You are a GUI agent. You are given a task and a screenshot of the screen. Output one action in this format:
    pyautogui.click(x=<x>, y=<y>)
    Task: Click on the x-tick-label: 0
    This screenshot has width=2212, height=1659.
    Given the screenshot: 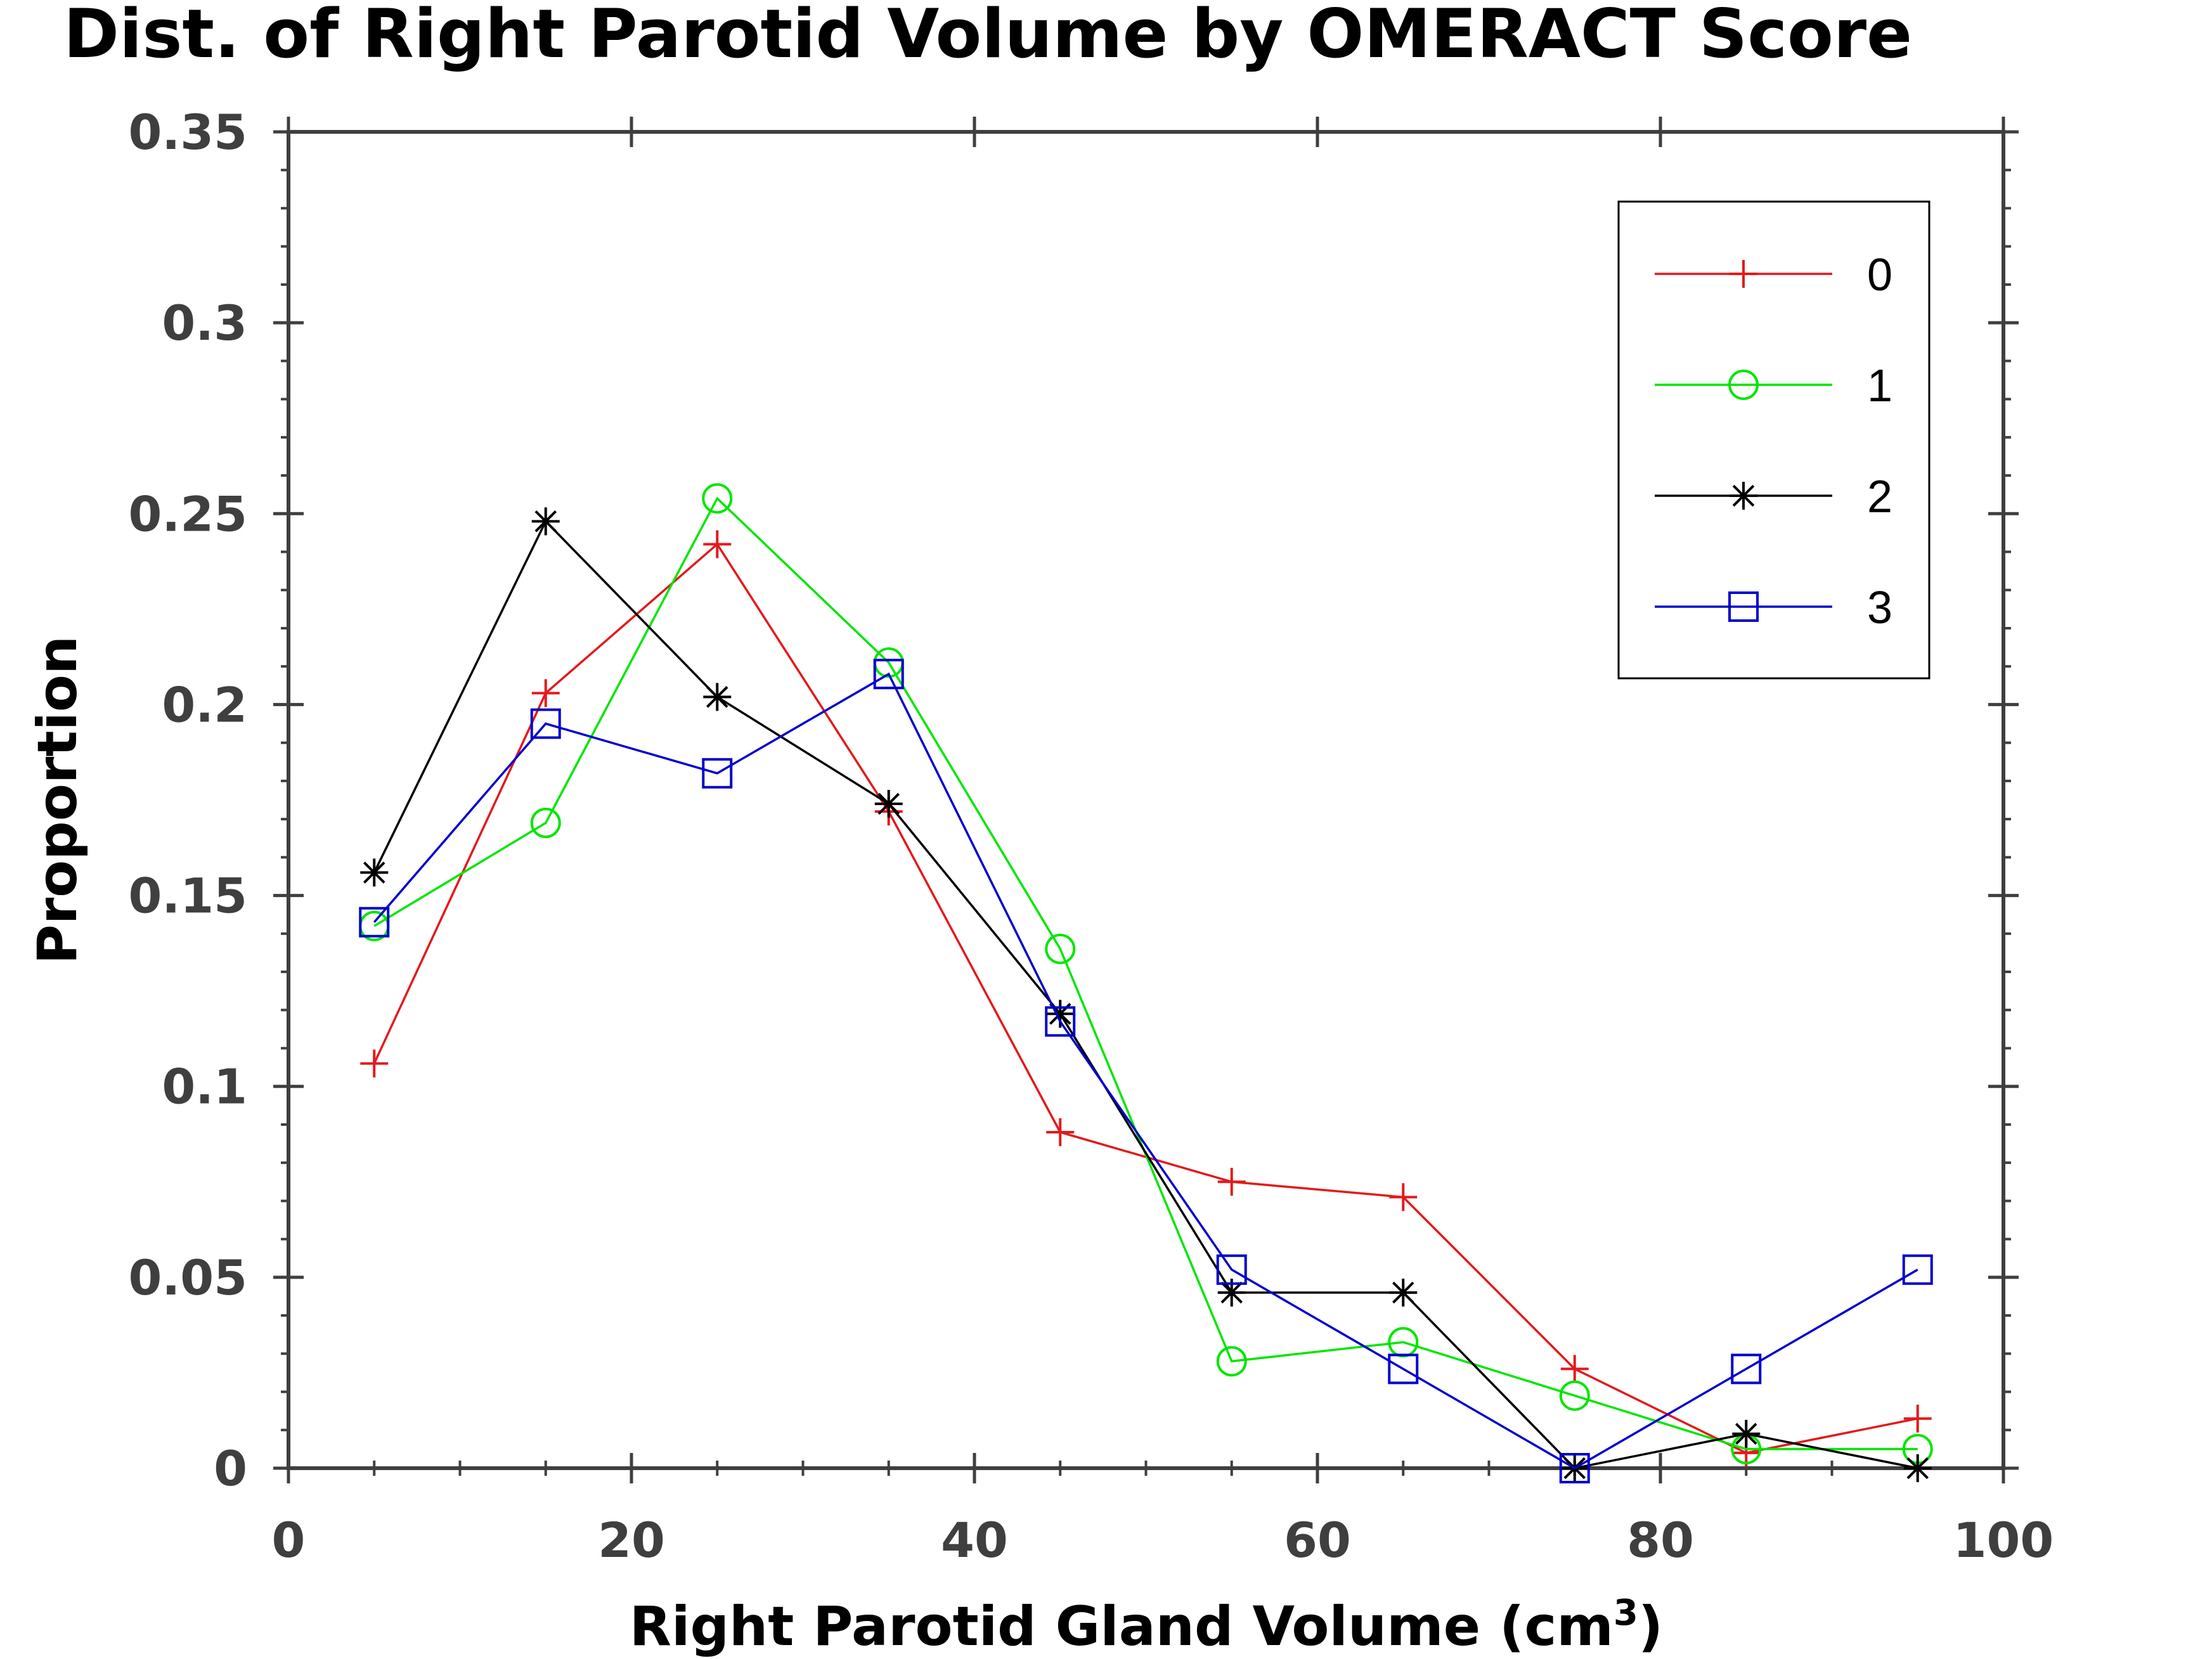 What is the action you would take?
    pyautogui.click(x=289, y=1540)
    